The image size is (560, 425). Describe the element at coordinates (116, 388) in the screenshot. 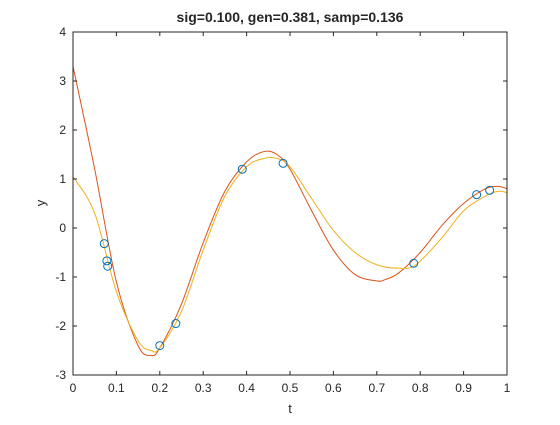

I see `x-tick-label: 0.1` at that location.